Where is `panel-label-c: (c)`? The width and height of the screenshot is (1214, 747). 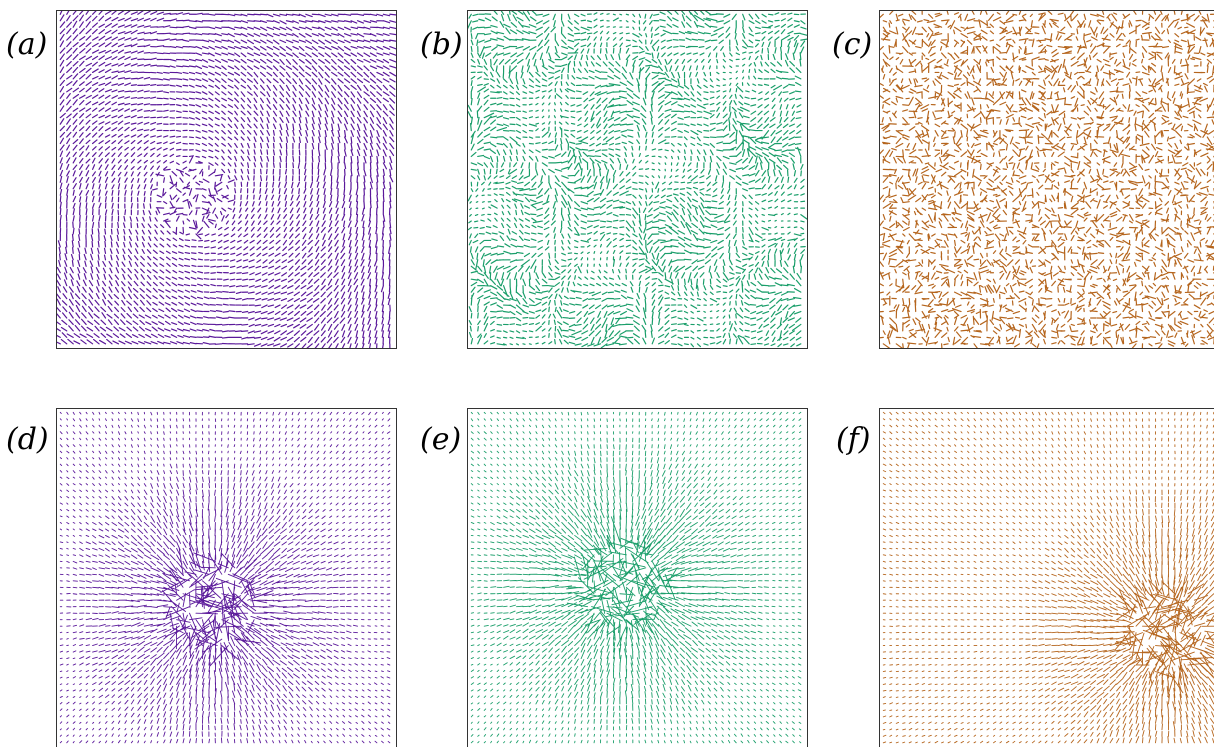
panel-label-c: (c) is located at coordinates (852, 44).